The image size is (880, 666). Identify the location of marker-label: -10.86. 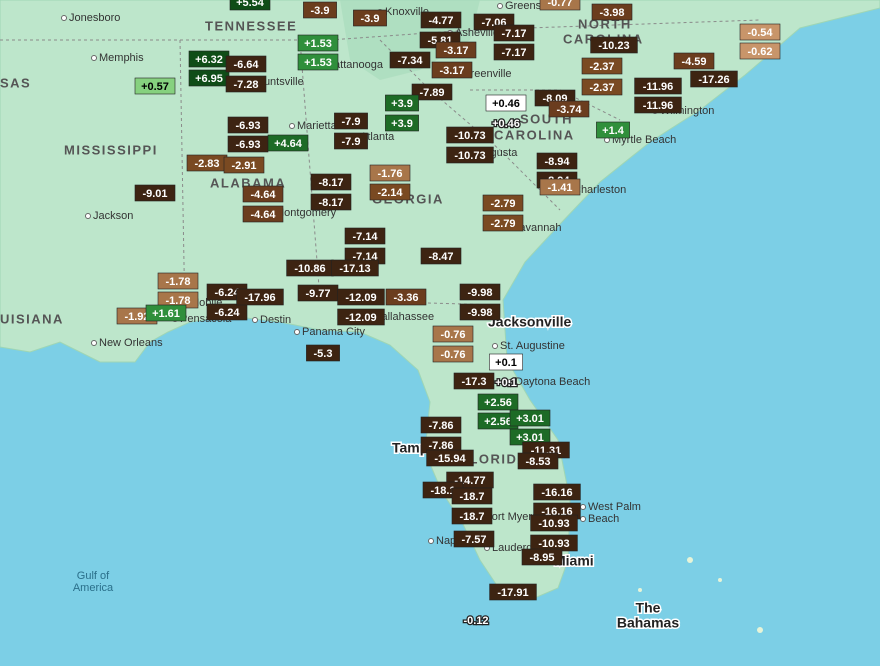
(309, 269).